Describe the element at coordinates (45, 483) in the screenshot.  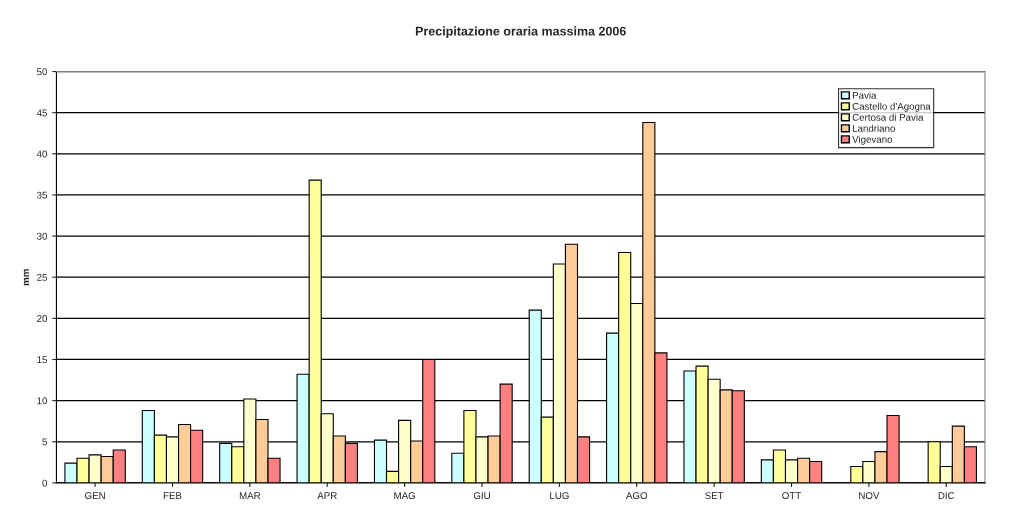
I see `y-tick-label: 0` at that location.